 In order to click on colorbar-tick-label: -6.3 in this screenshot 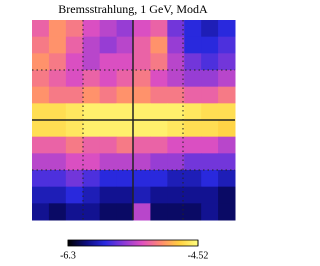, I will do `click(68, 255)`.